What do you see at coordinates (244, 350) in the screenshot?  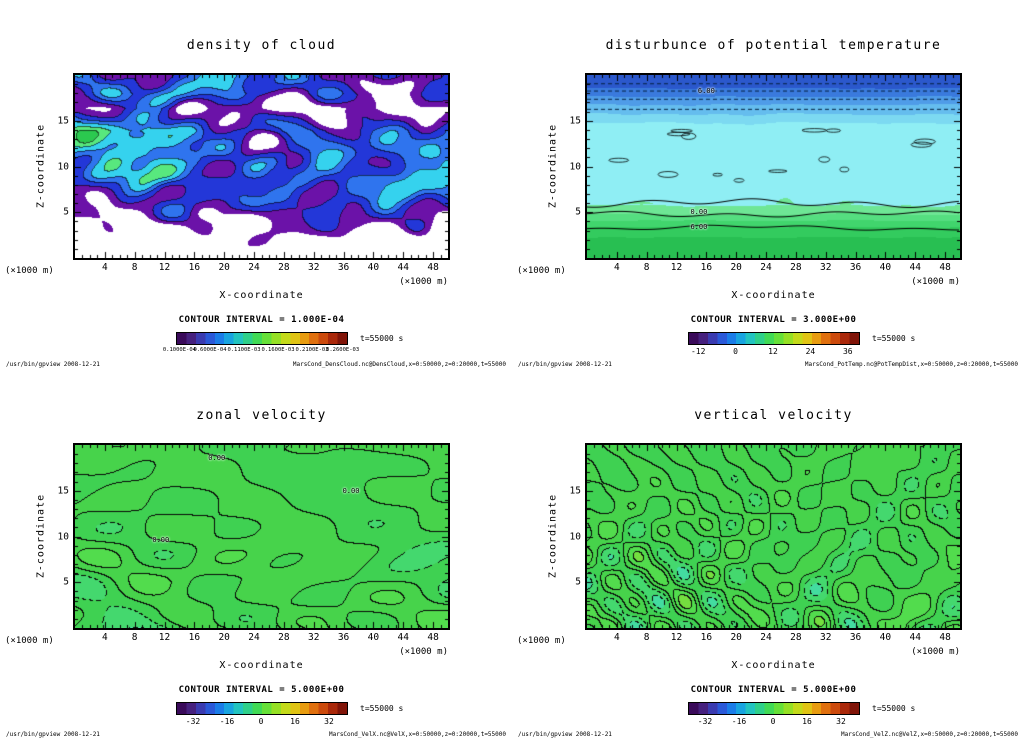 I see `colorbar-tick-label: 0.1100E-03` at bounding box center [244, 350].